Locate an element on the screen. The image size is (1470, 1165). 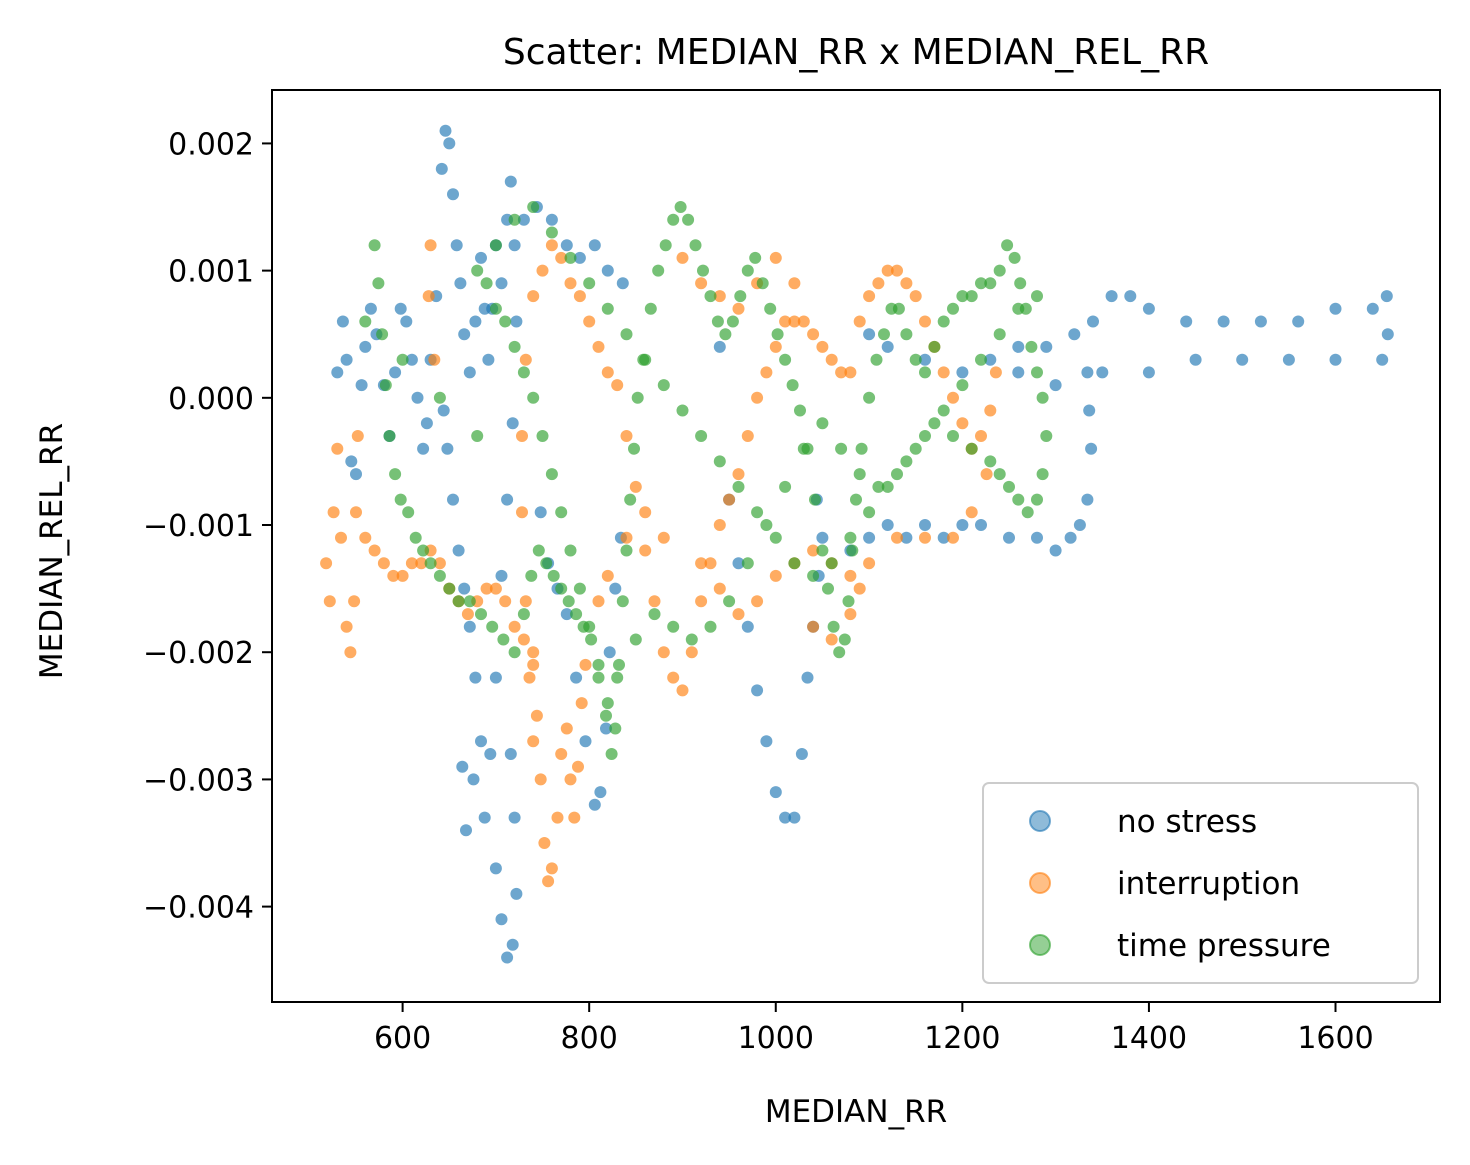
x-tick-label: 1400 is located at coordinates (1149, 1038).